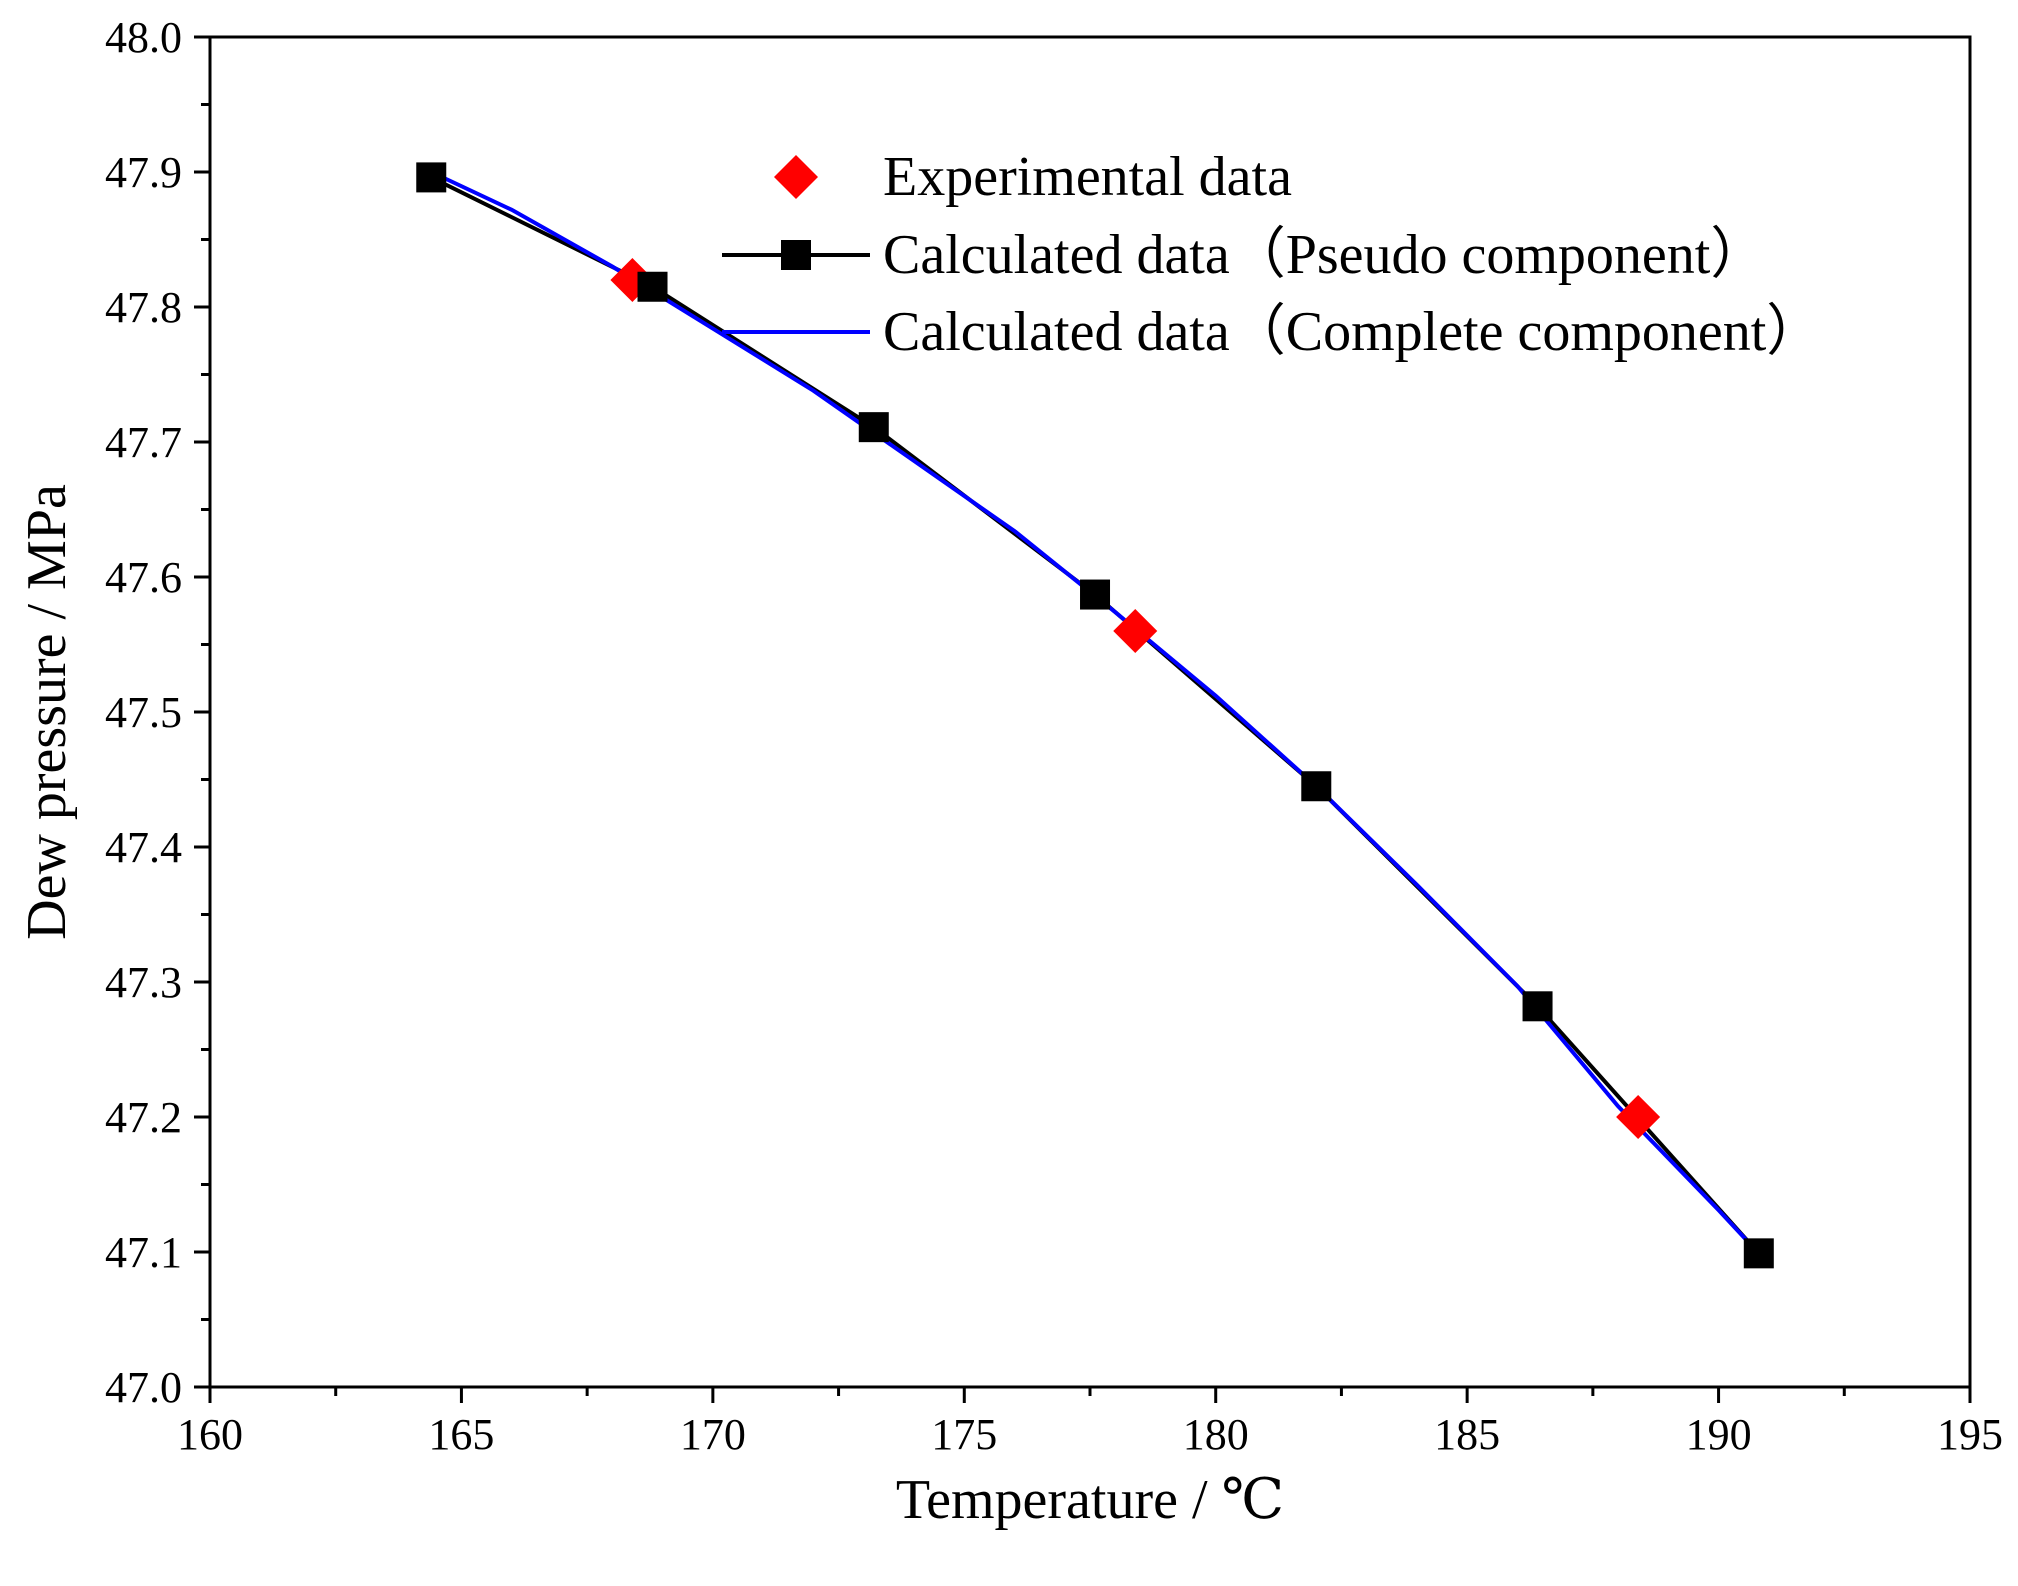 This screenshot has height=1586, width=2018. Describe the element at coordinates (143, 1387) in the screenshot. I see `y-tick-label: 47.0` at that location.